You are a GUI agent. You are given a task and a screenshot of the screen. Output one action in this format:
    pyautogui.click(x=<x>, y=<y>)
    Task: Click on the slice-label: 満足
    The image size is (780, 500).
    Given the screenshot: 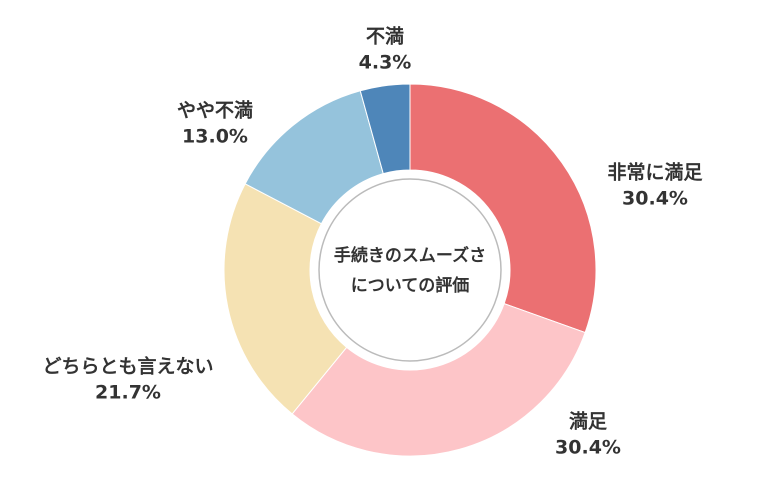 What is the action you would take?
    pyautogui.click(x=588, y=422)
    